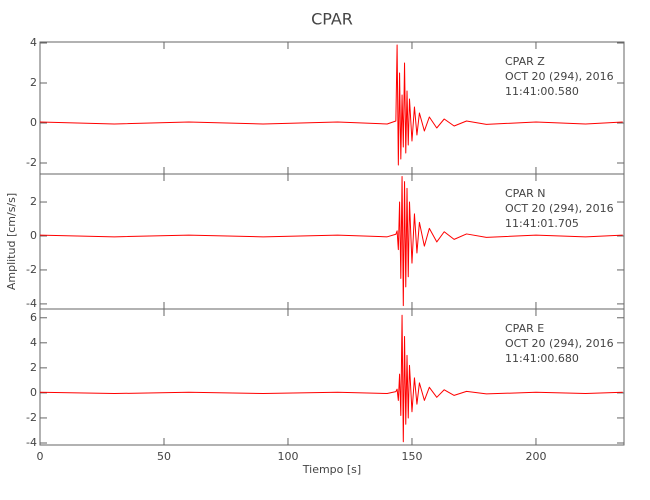 The height and width of the screenshot is (500, 650). I want to click on x-tick-label: 50, so click(164, 456).